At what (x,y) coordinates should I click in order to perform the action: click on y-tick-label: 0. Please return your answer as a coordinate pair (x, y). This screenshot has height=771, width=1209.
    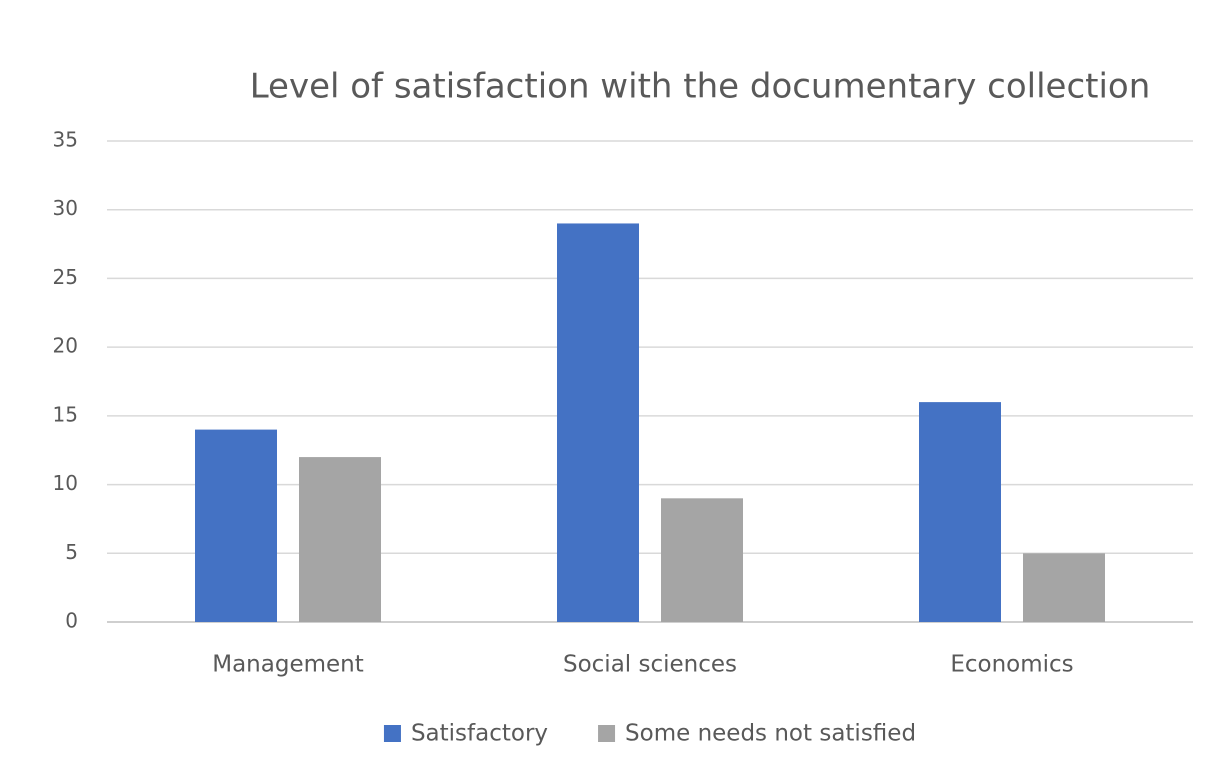
    Looking at the image, I should click on (71, 621).